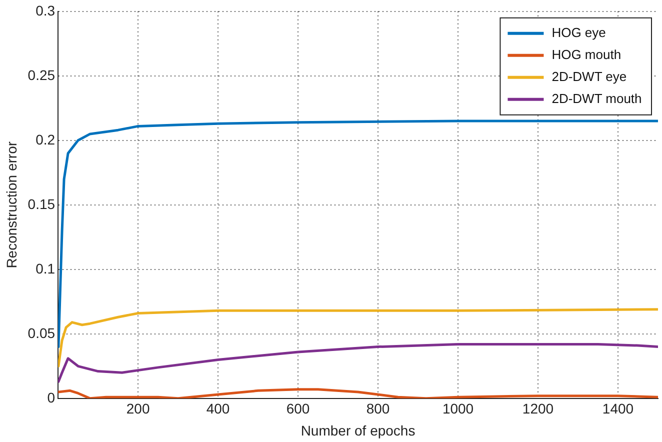 The height and width of the screenshot is (442, 662). Describe the element at coordinates (46, 10) in the screenshot. I see `y-tick-label: 0.3` at that location.